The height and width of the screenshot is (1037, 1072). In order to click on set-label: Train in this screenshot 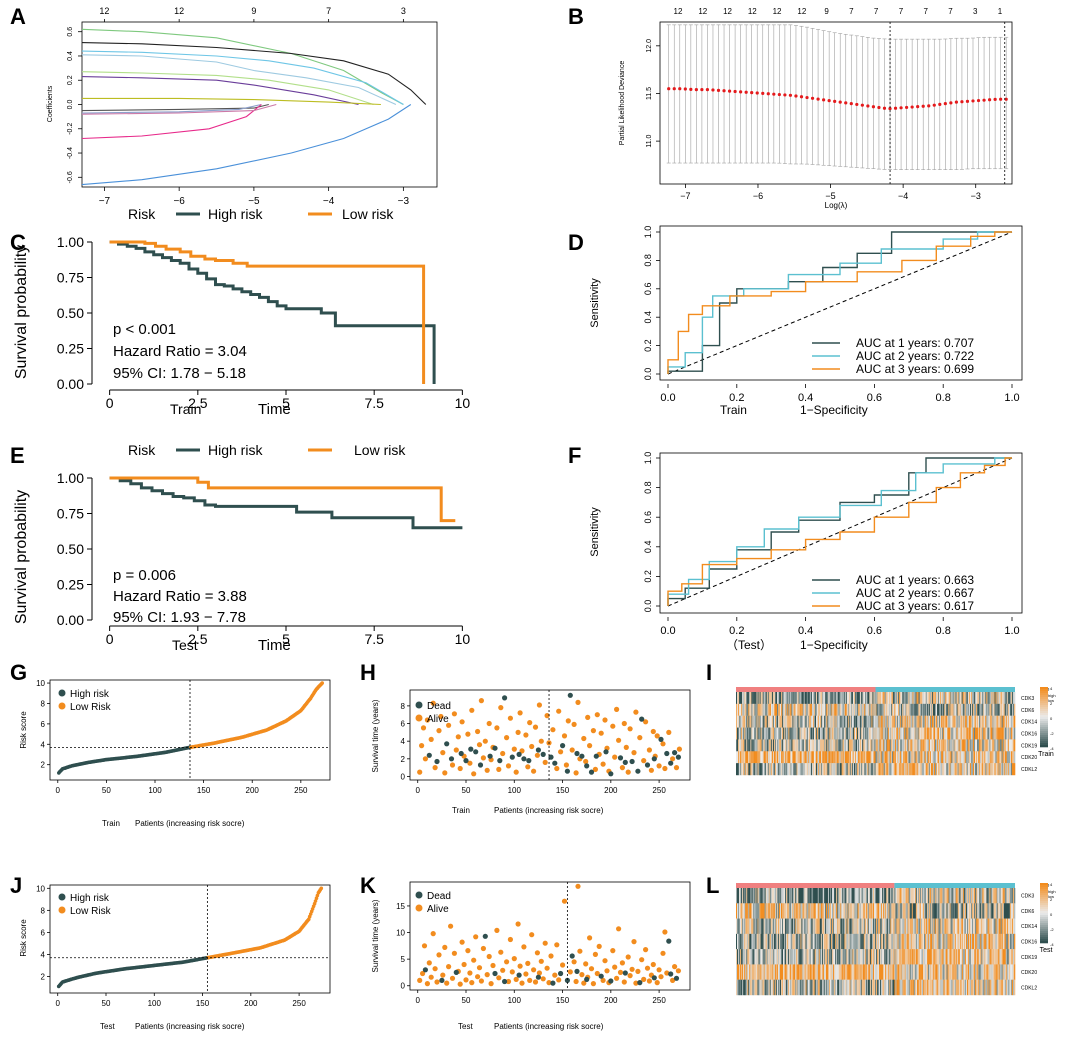, I will do `click(1046, 754)`.